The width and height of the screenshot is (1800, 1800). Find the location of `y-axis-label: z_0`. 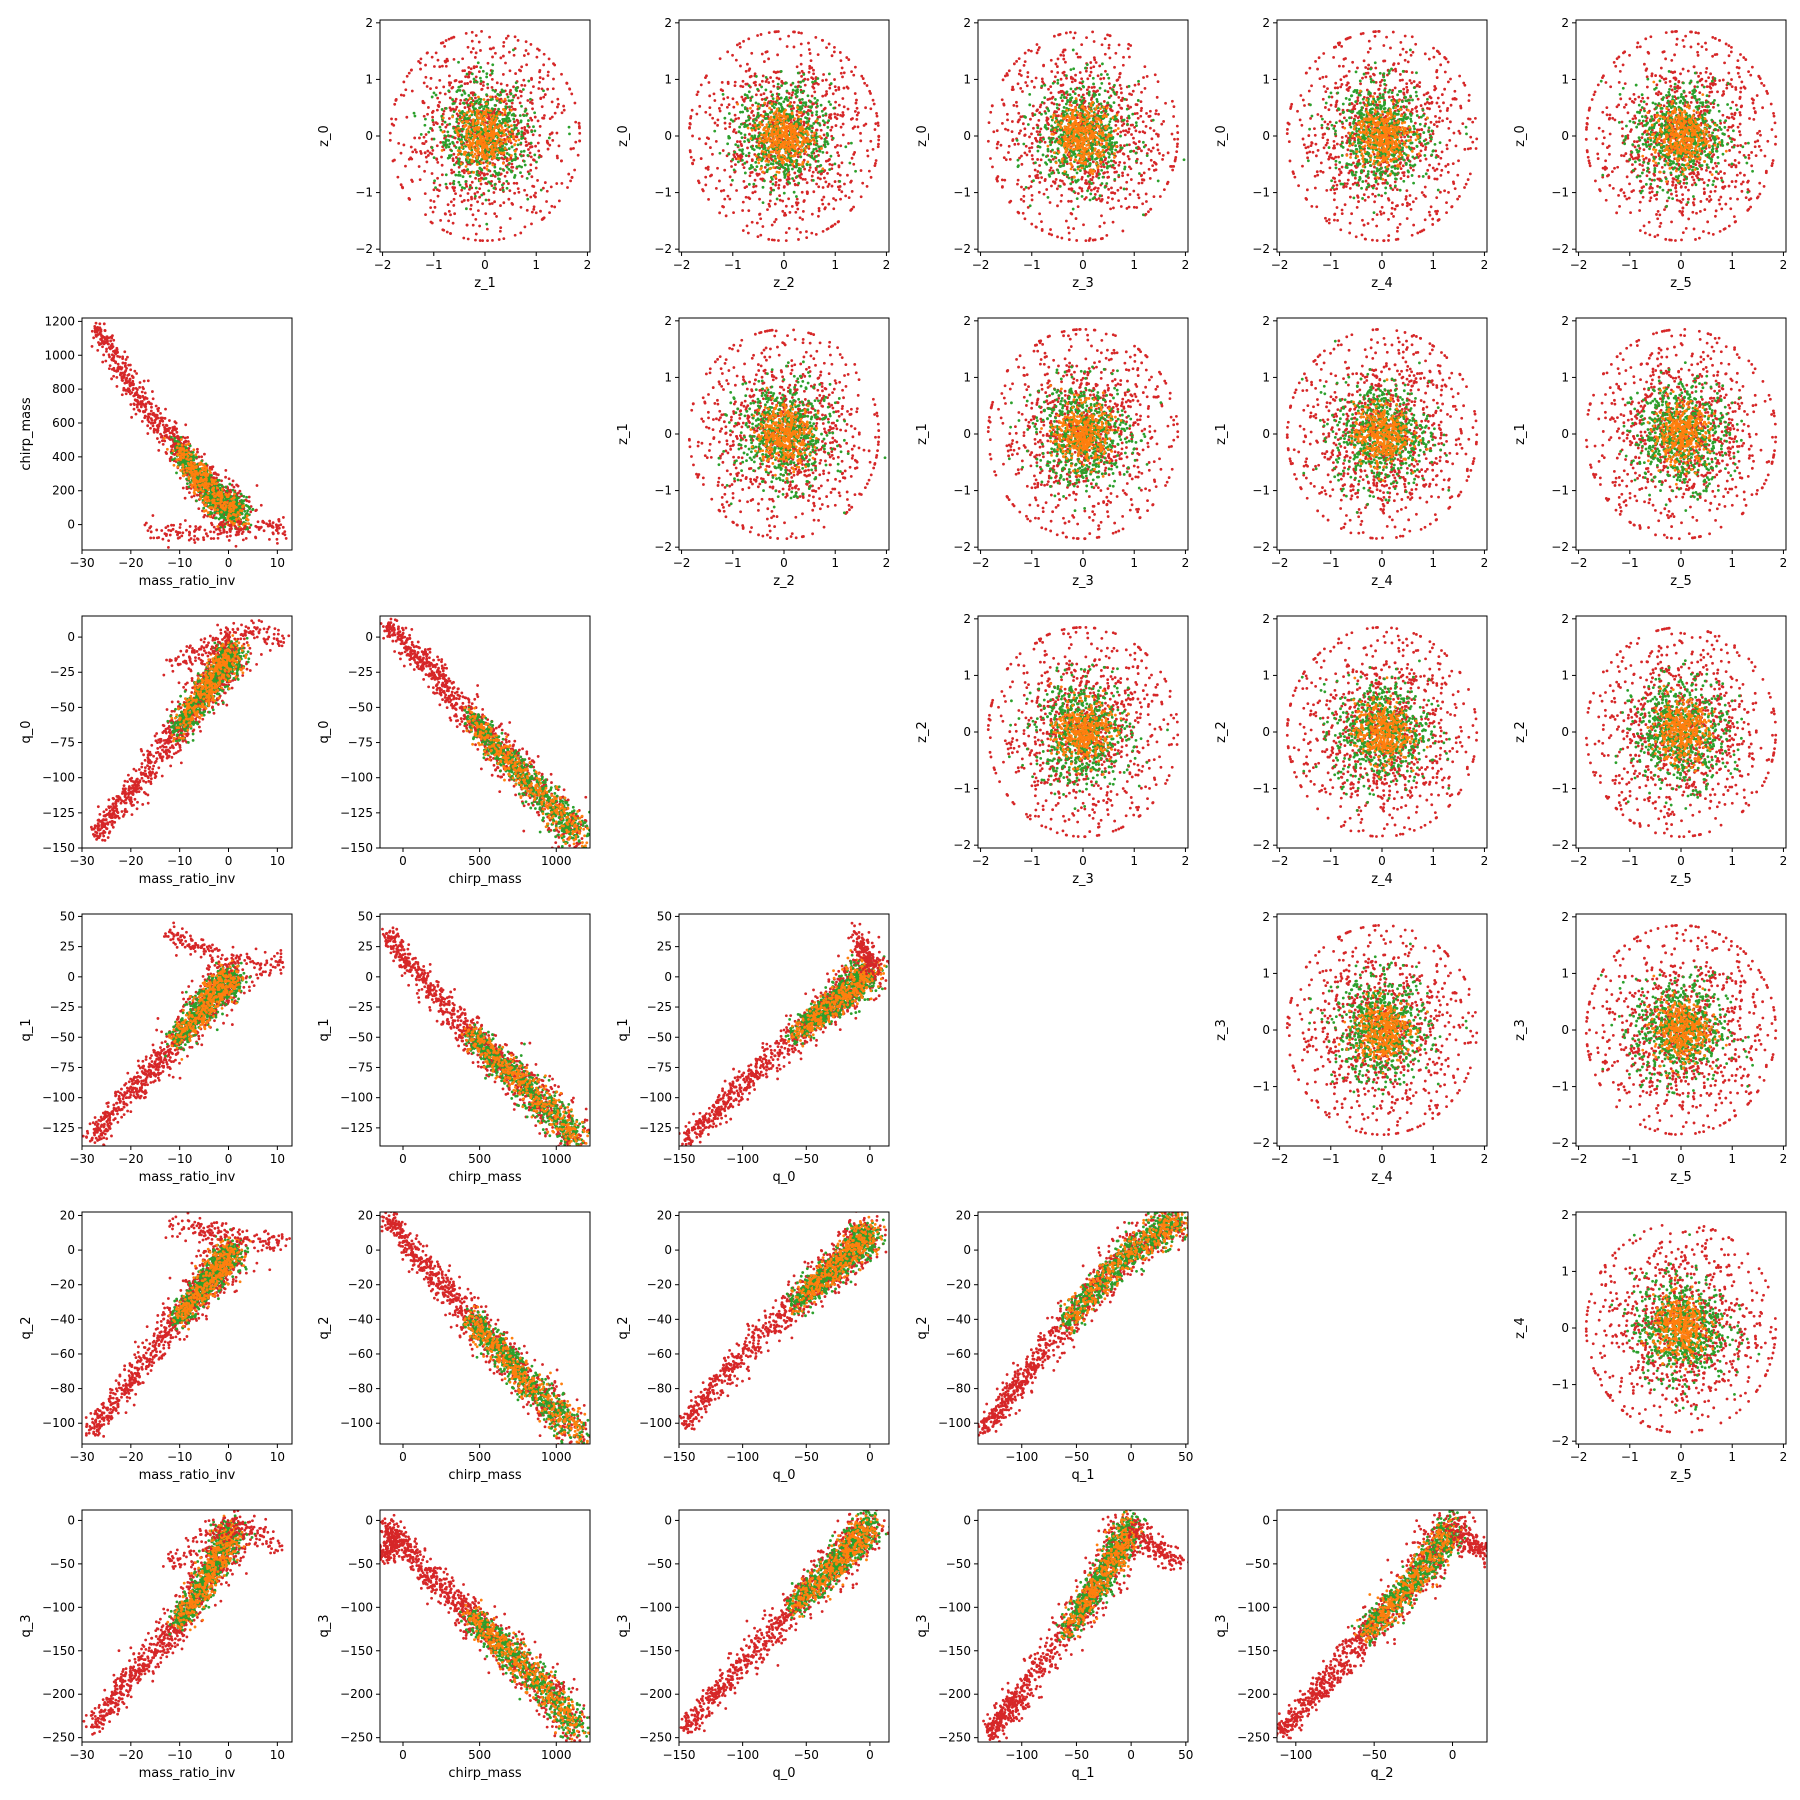

y-axis-label: z_0 is located at coordinates (623, 136).